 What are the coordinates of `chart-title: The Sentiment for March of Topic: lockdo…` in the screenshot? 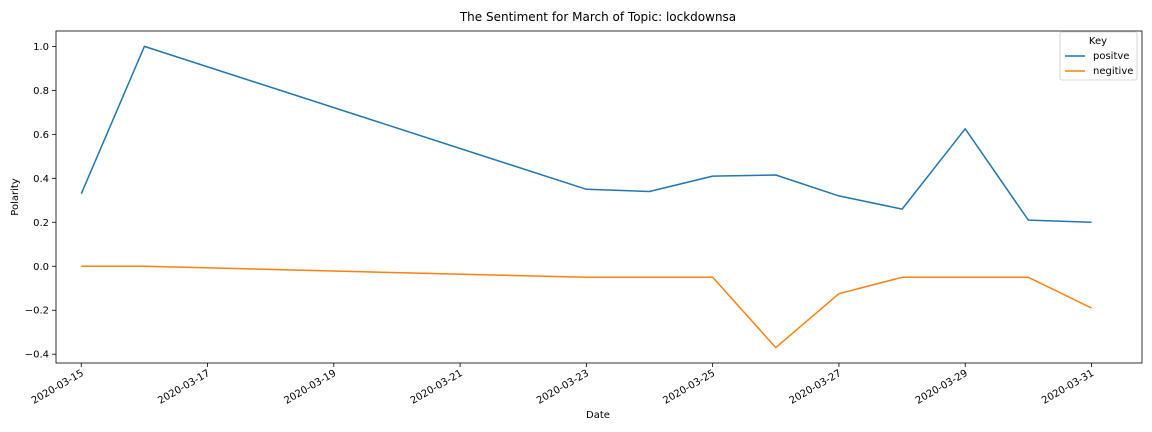 It's located at (597, 17).